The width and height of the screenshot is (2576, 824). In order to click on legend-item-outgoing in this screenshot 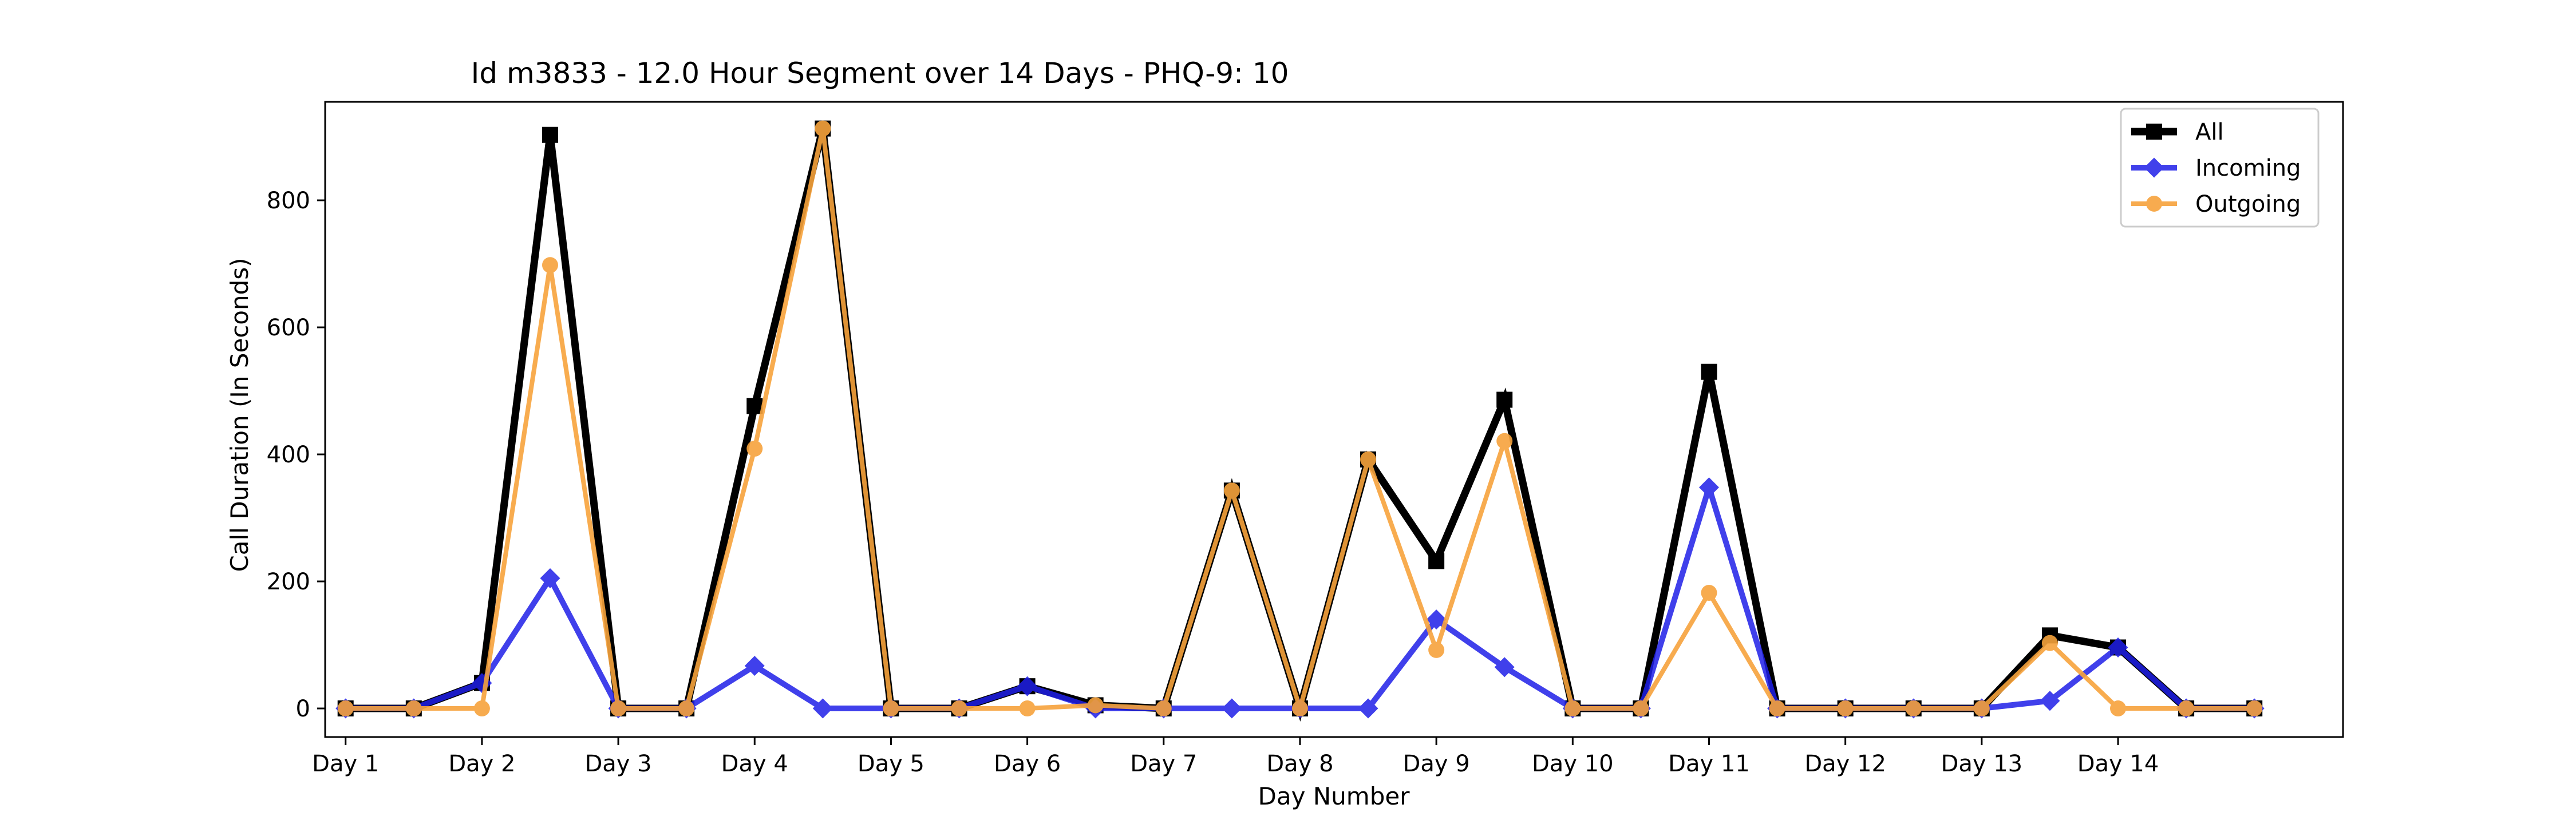, I will do `click(2154, 204)`.